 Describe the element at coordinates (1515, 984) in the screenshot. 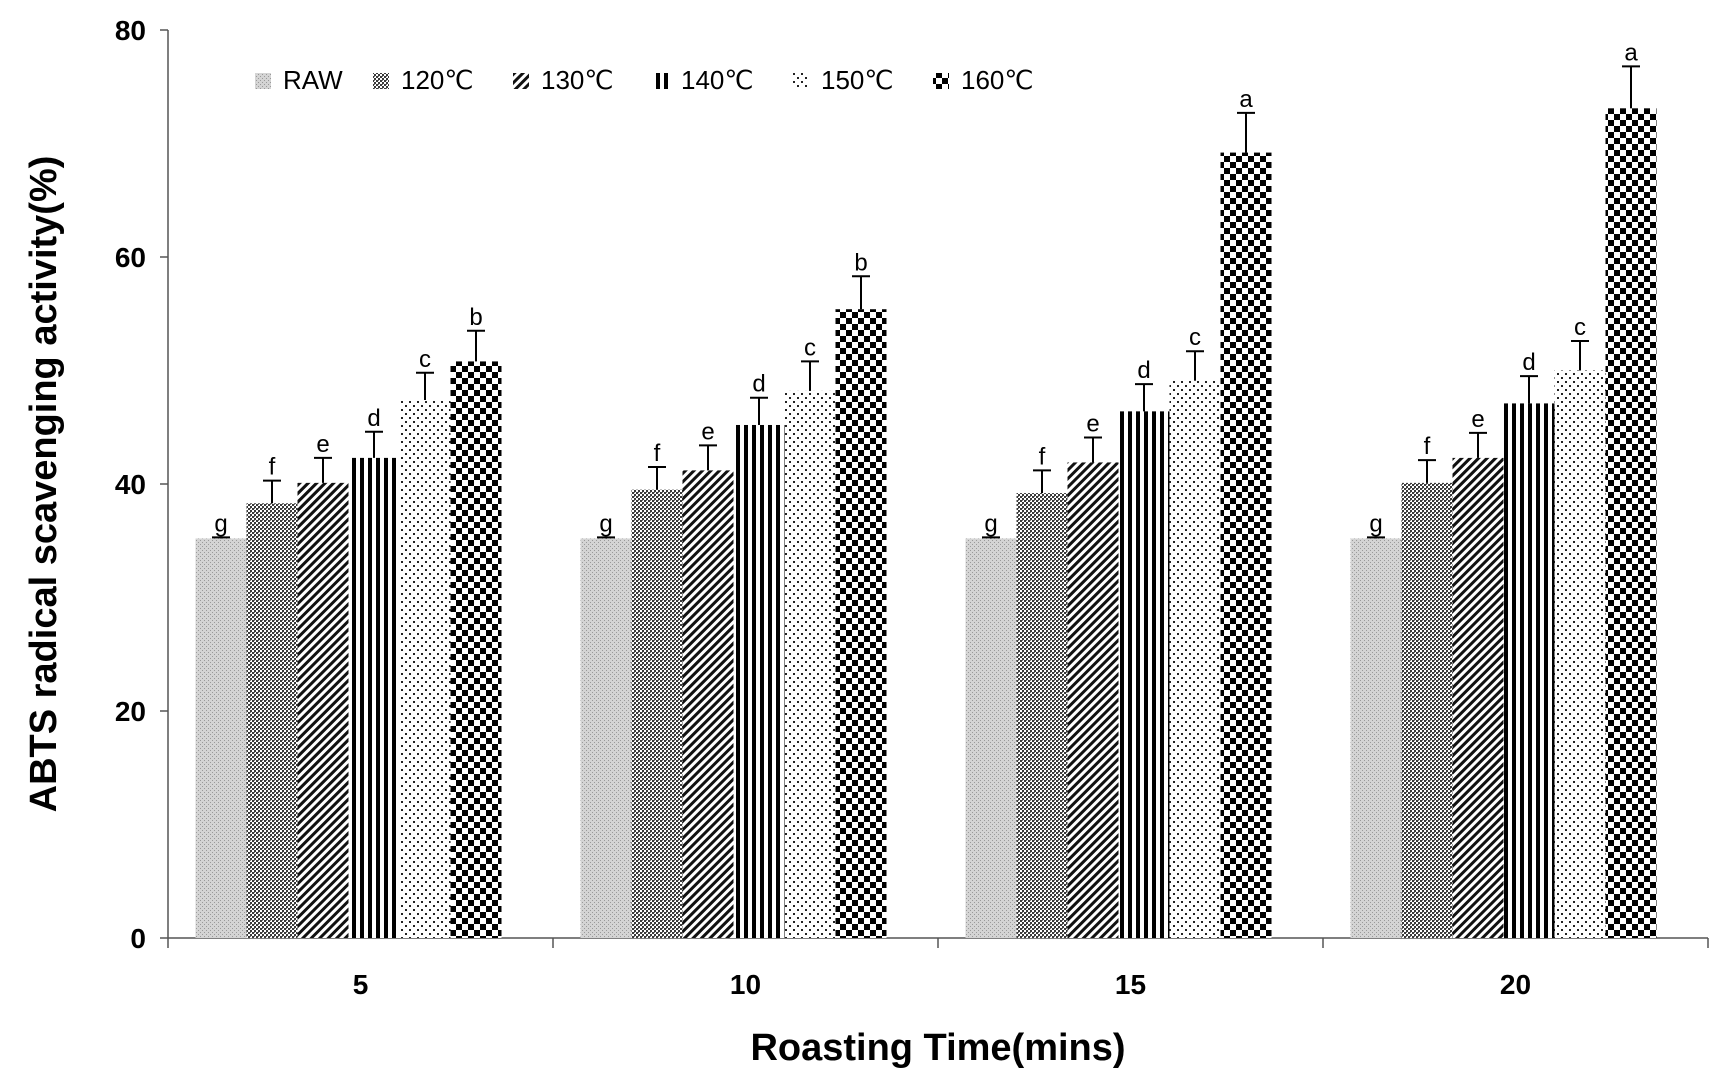

I see `x-tick-label: 20` at that location.